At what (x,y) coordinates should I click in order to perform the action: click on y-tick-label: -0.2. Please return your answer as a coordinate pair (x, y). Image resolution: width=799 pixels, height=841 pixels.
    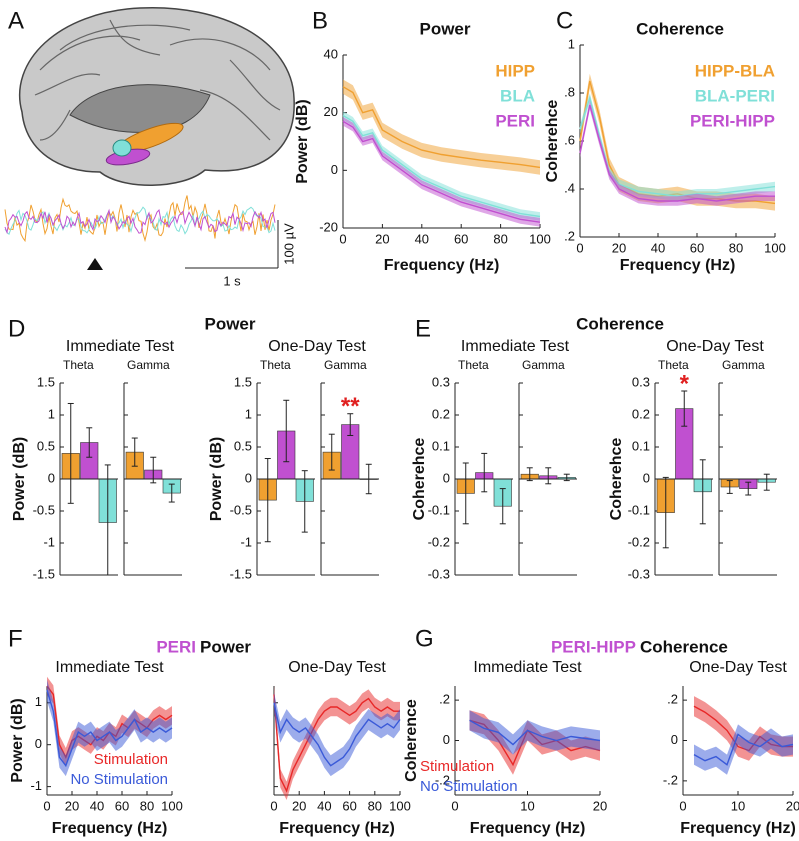
    Looking at the image, I should click on (439, 541).